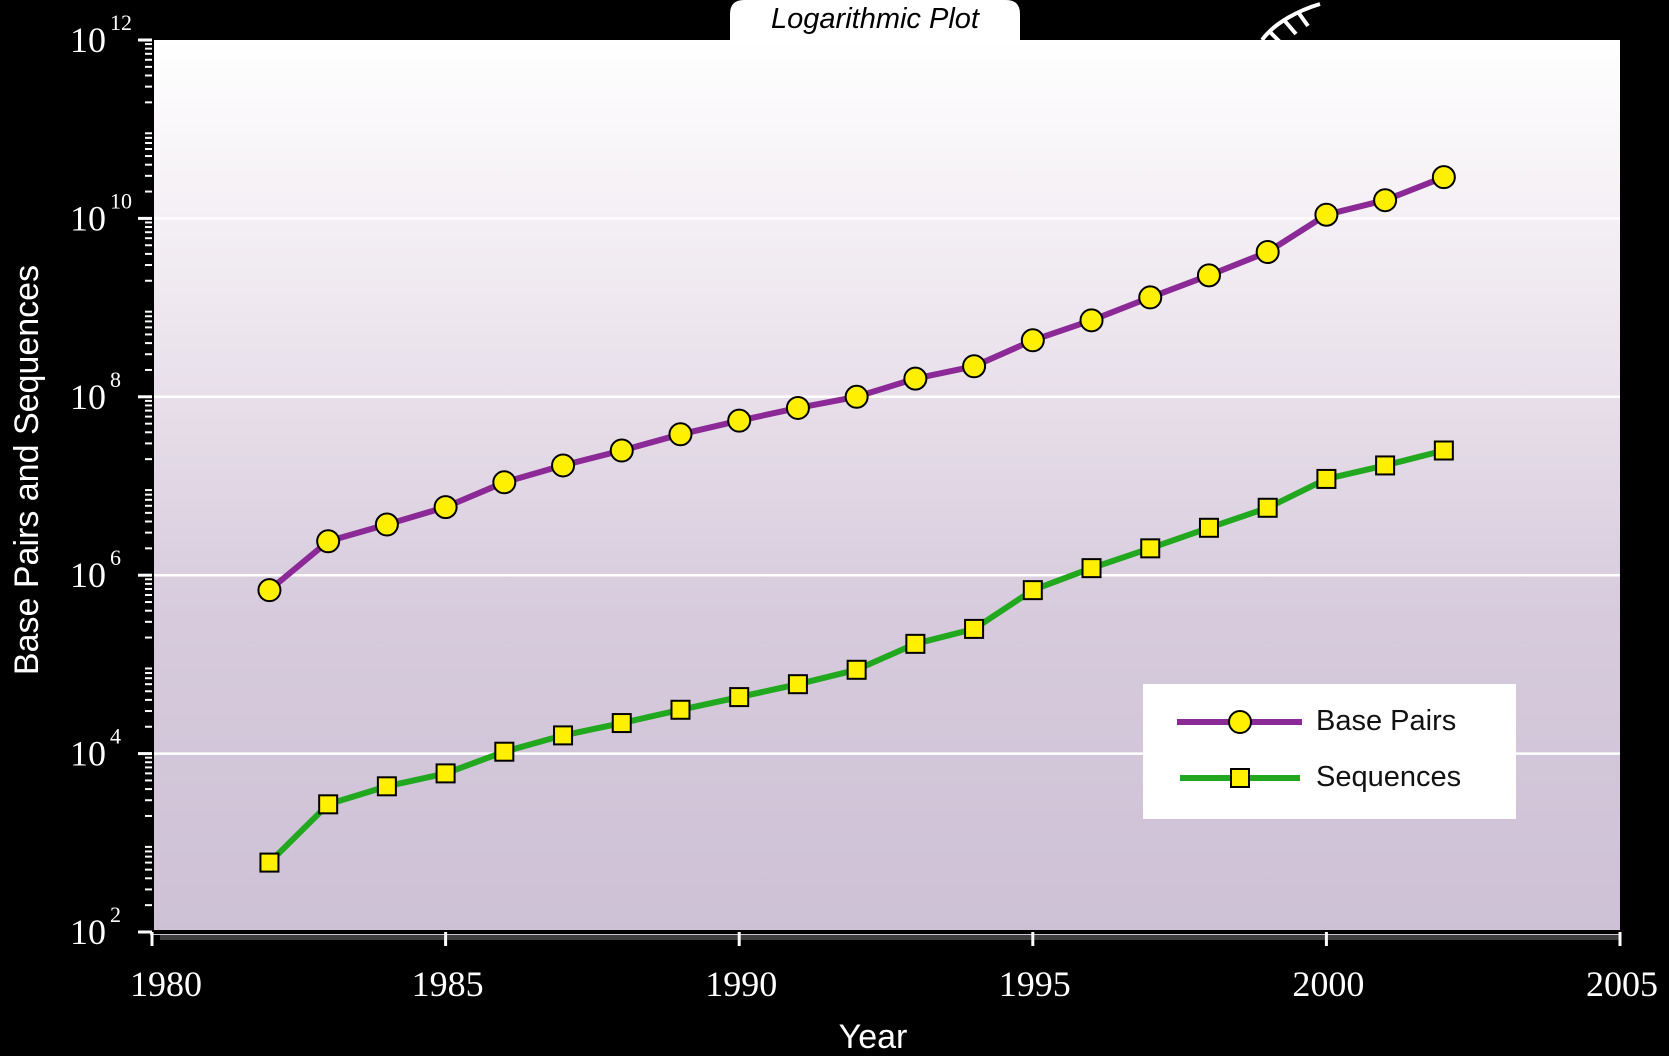  I want to click on legend-item-sequences: Sequences, so click(1320, 777).